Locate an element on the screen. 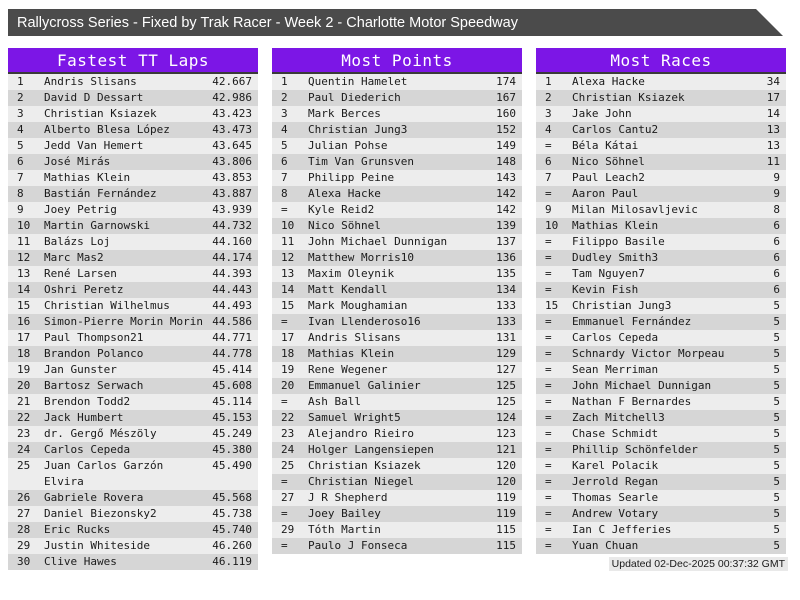 The image size is (800, 600). driver-name: Jack Humbert is located at coordinates (84, 417).